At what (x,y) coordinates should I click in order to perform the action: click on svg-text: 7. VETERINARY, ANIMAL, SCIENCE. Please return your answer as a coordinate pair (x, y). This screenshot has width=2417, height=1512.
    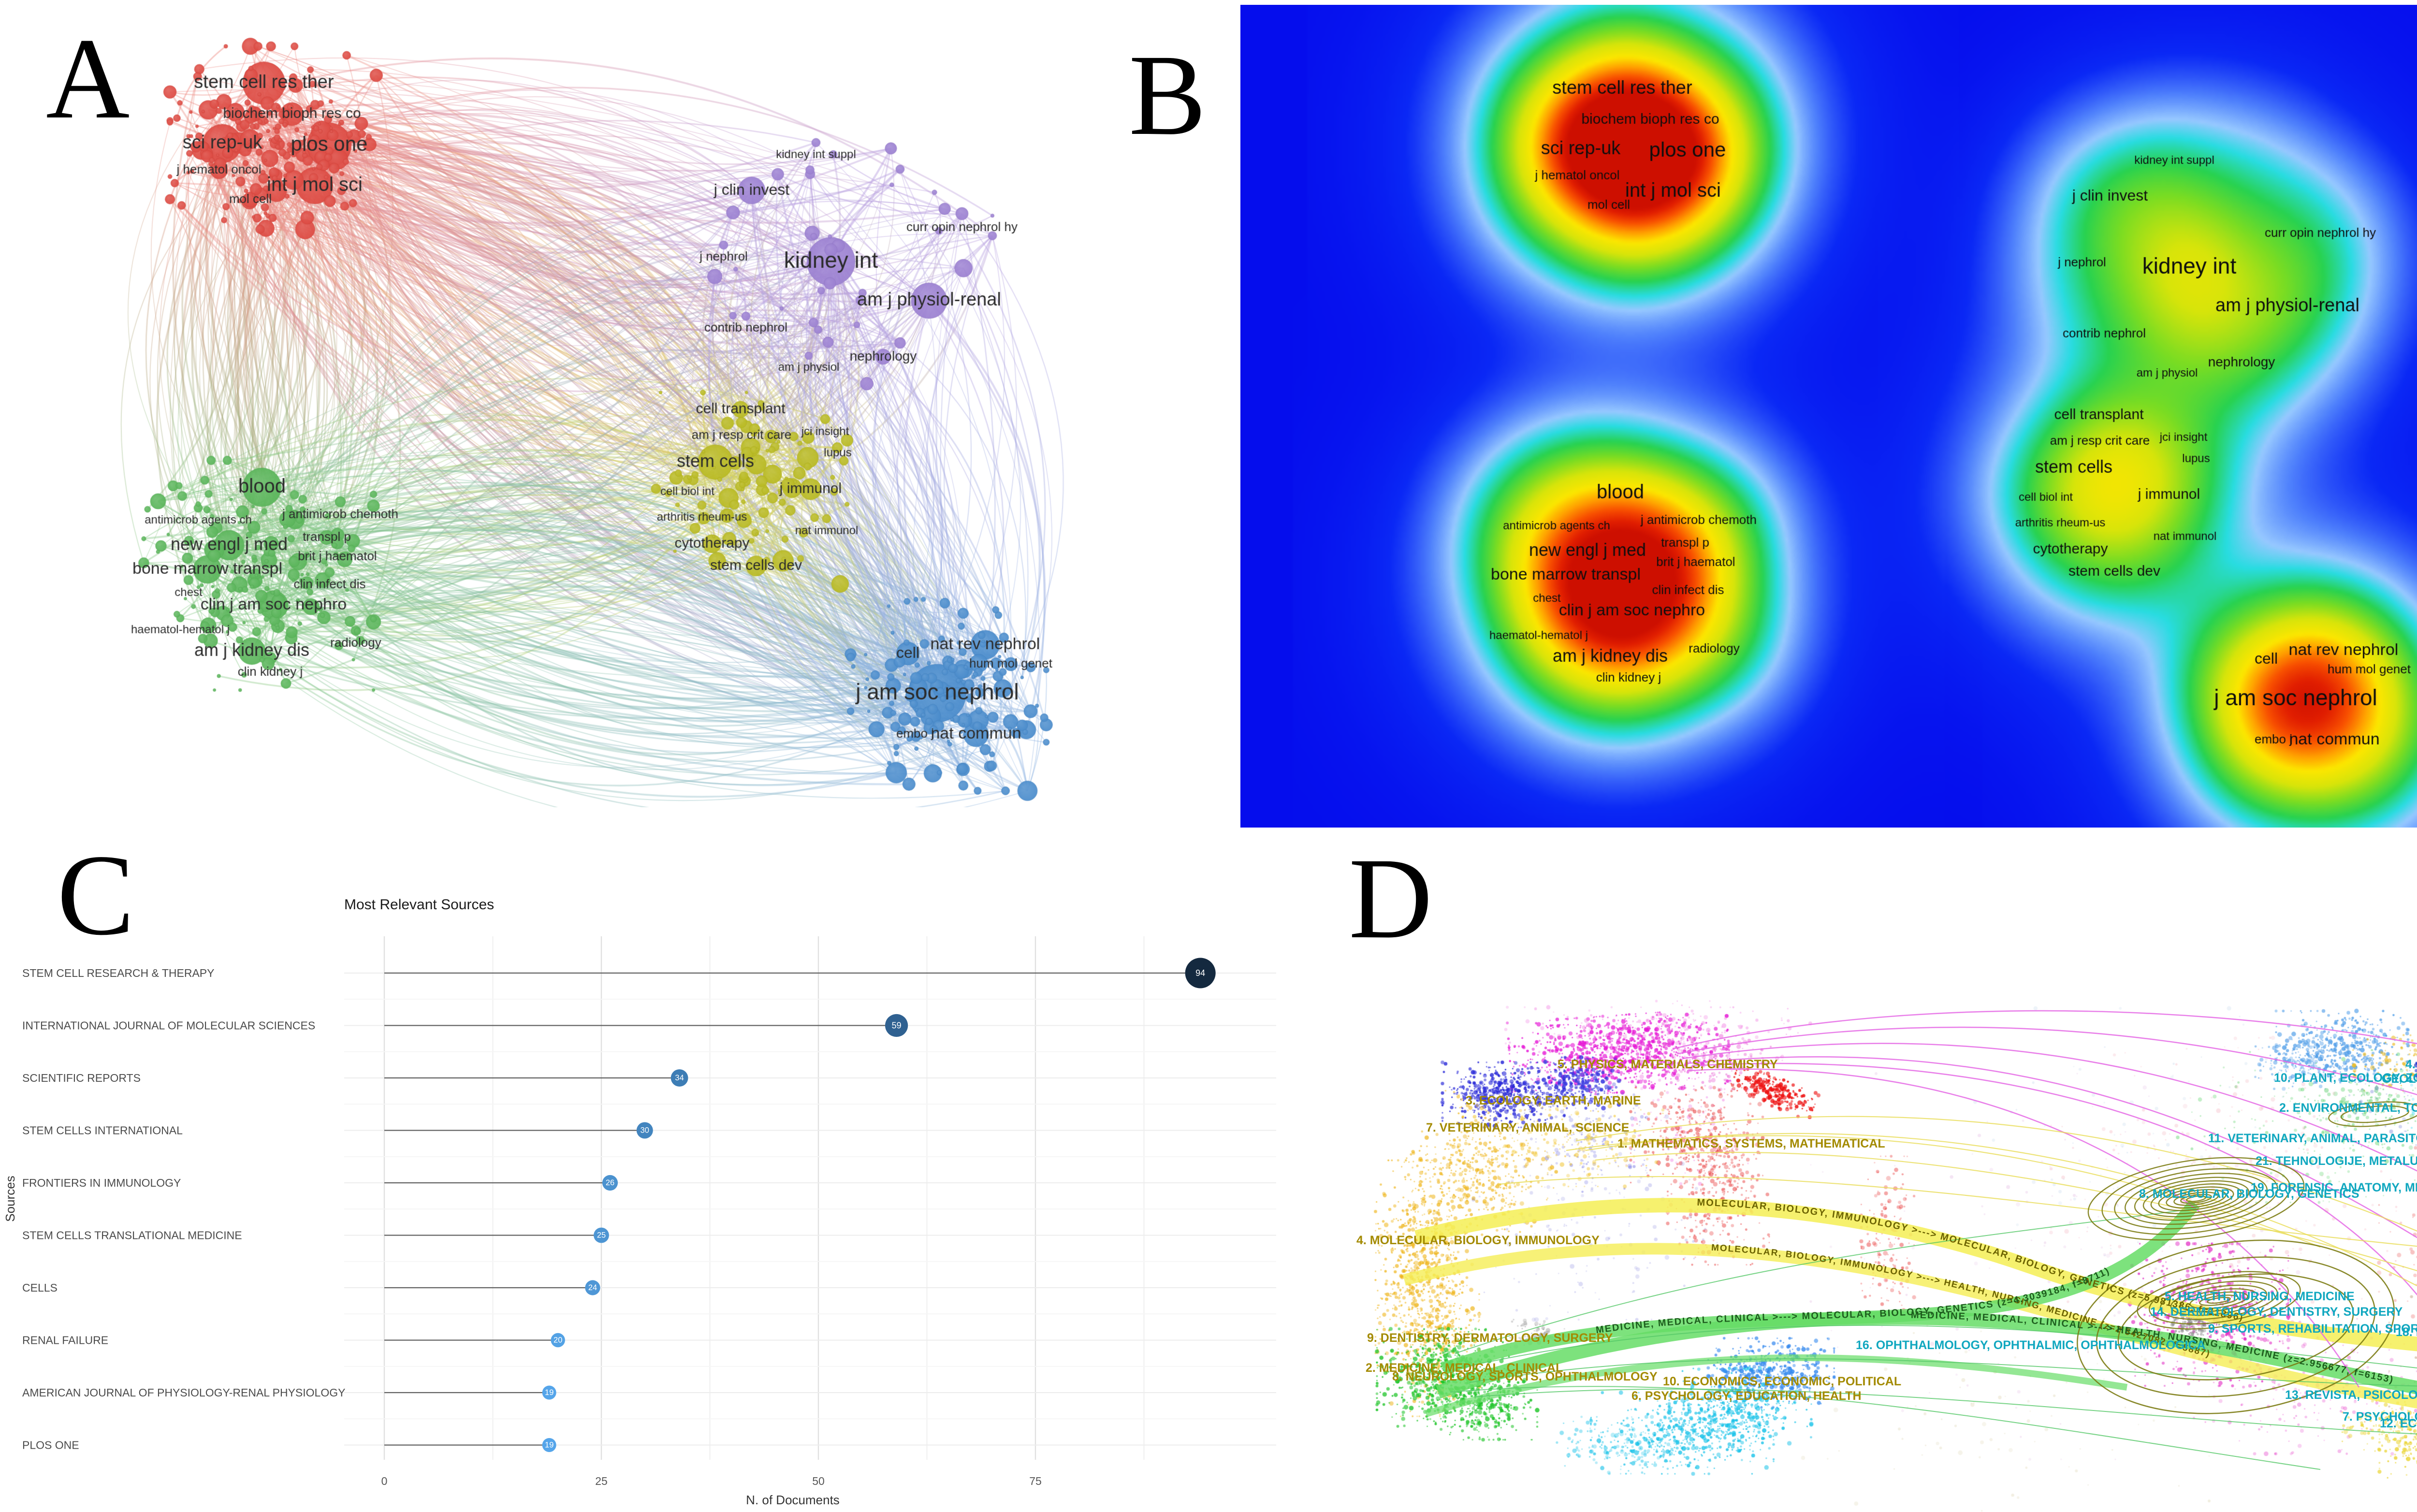
    Looking at the image, I should click on (1527, 1127).